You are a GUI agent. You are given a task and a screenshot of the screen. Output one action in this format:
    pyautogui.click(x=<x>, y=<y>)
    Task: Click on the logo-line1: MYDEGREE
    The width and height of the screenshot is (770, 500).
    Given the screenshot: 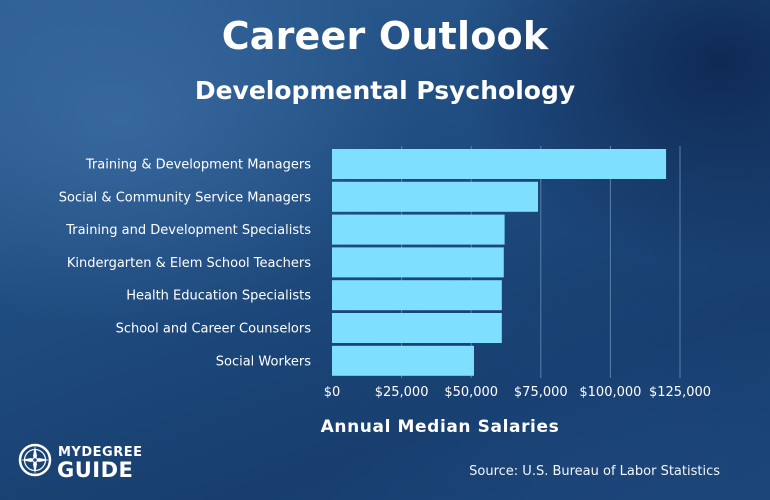 What is the action you would take?
    pyautogui.click(x=100, y=452)
    